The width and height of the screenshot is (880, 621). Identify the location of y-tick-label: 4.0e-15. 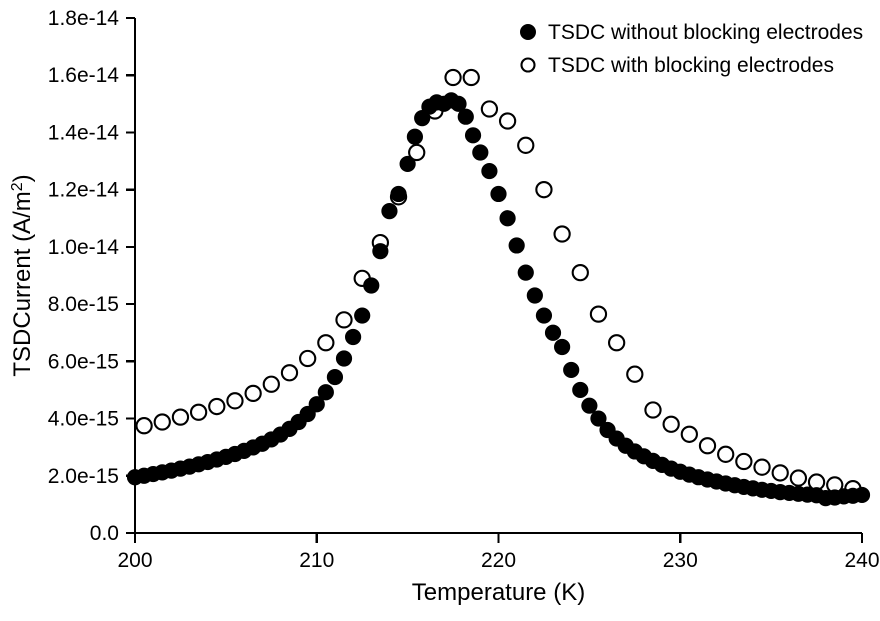
(83, 419).